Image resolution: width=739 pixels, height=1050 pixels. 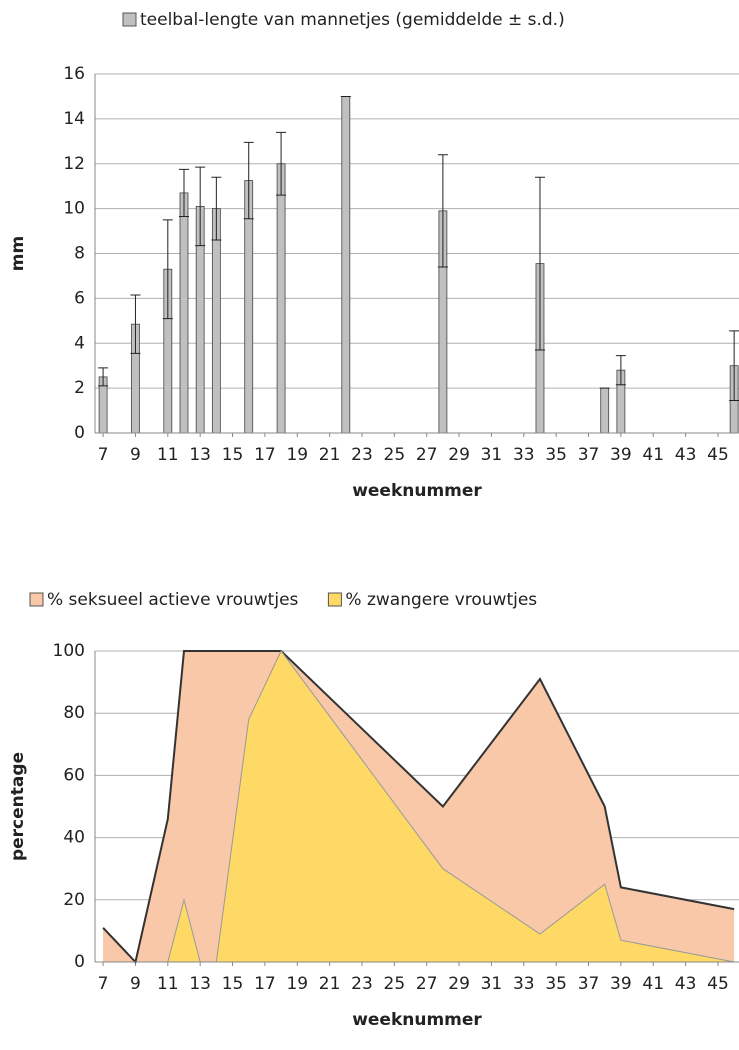 I want to click on y-tick-label: 60, so click(x=74, y=775).